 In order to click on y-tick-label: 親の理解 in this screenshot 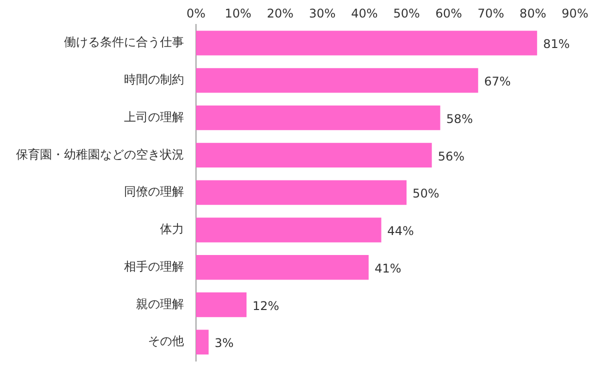, I will do `click(160, 303)`.